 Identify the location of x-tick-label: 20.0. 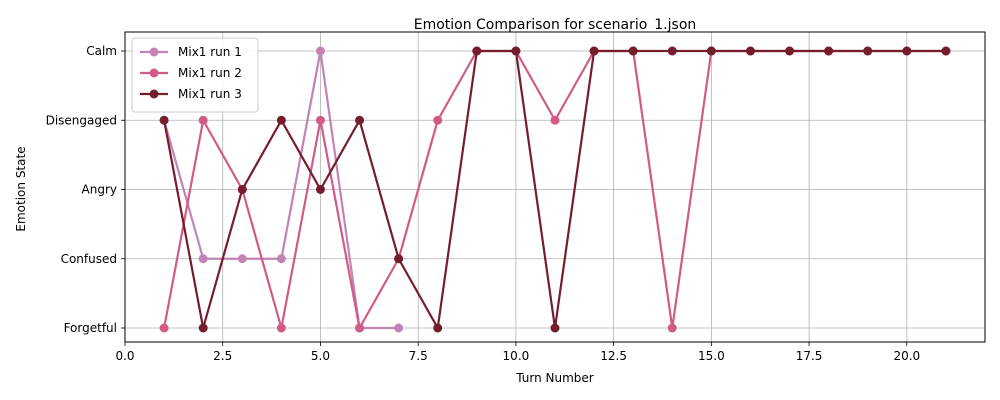
(906, 356).